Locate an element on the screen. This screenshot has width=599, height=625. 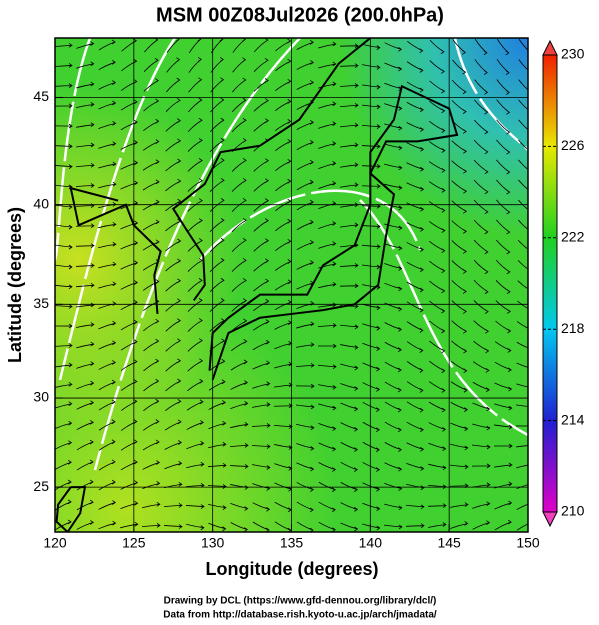
colorbar-label: 226 is located at coordinates (573, 145).